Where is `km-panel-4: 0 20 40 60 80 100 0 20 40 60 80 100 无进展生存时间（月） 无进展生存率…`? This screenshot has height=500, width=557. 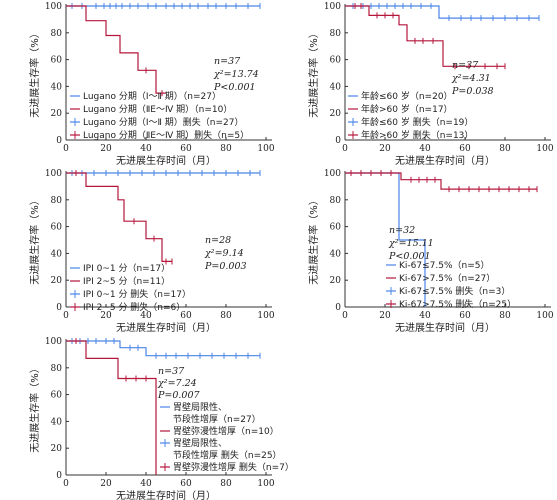
km-panel-4: 0 20 40 60 80 100 0 20 40 60 80 100 无进展生存时间（月） 无进展生存率… is located at coordinates (430, 251).